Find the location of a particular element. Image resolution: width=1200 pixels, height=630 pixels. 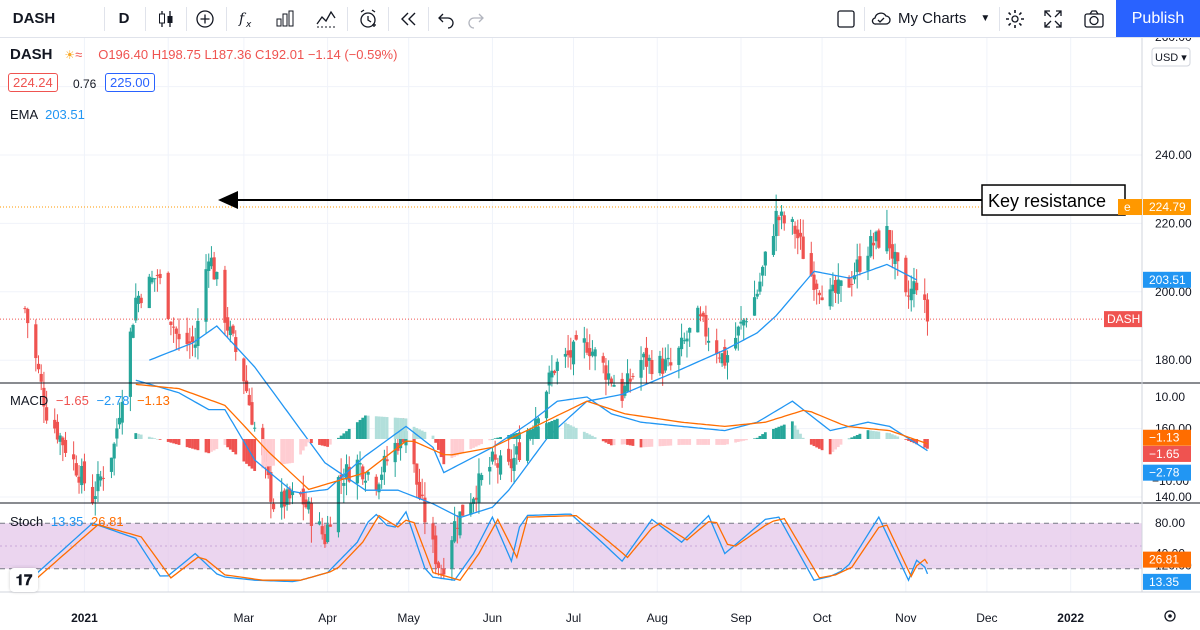

fullscreen-icon is located at coordinates (1053, 18).